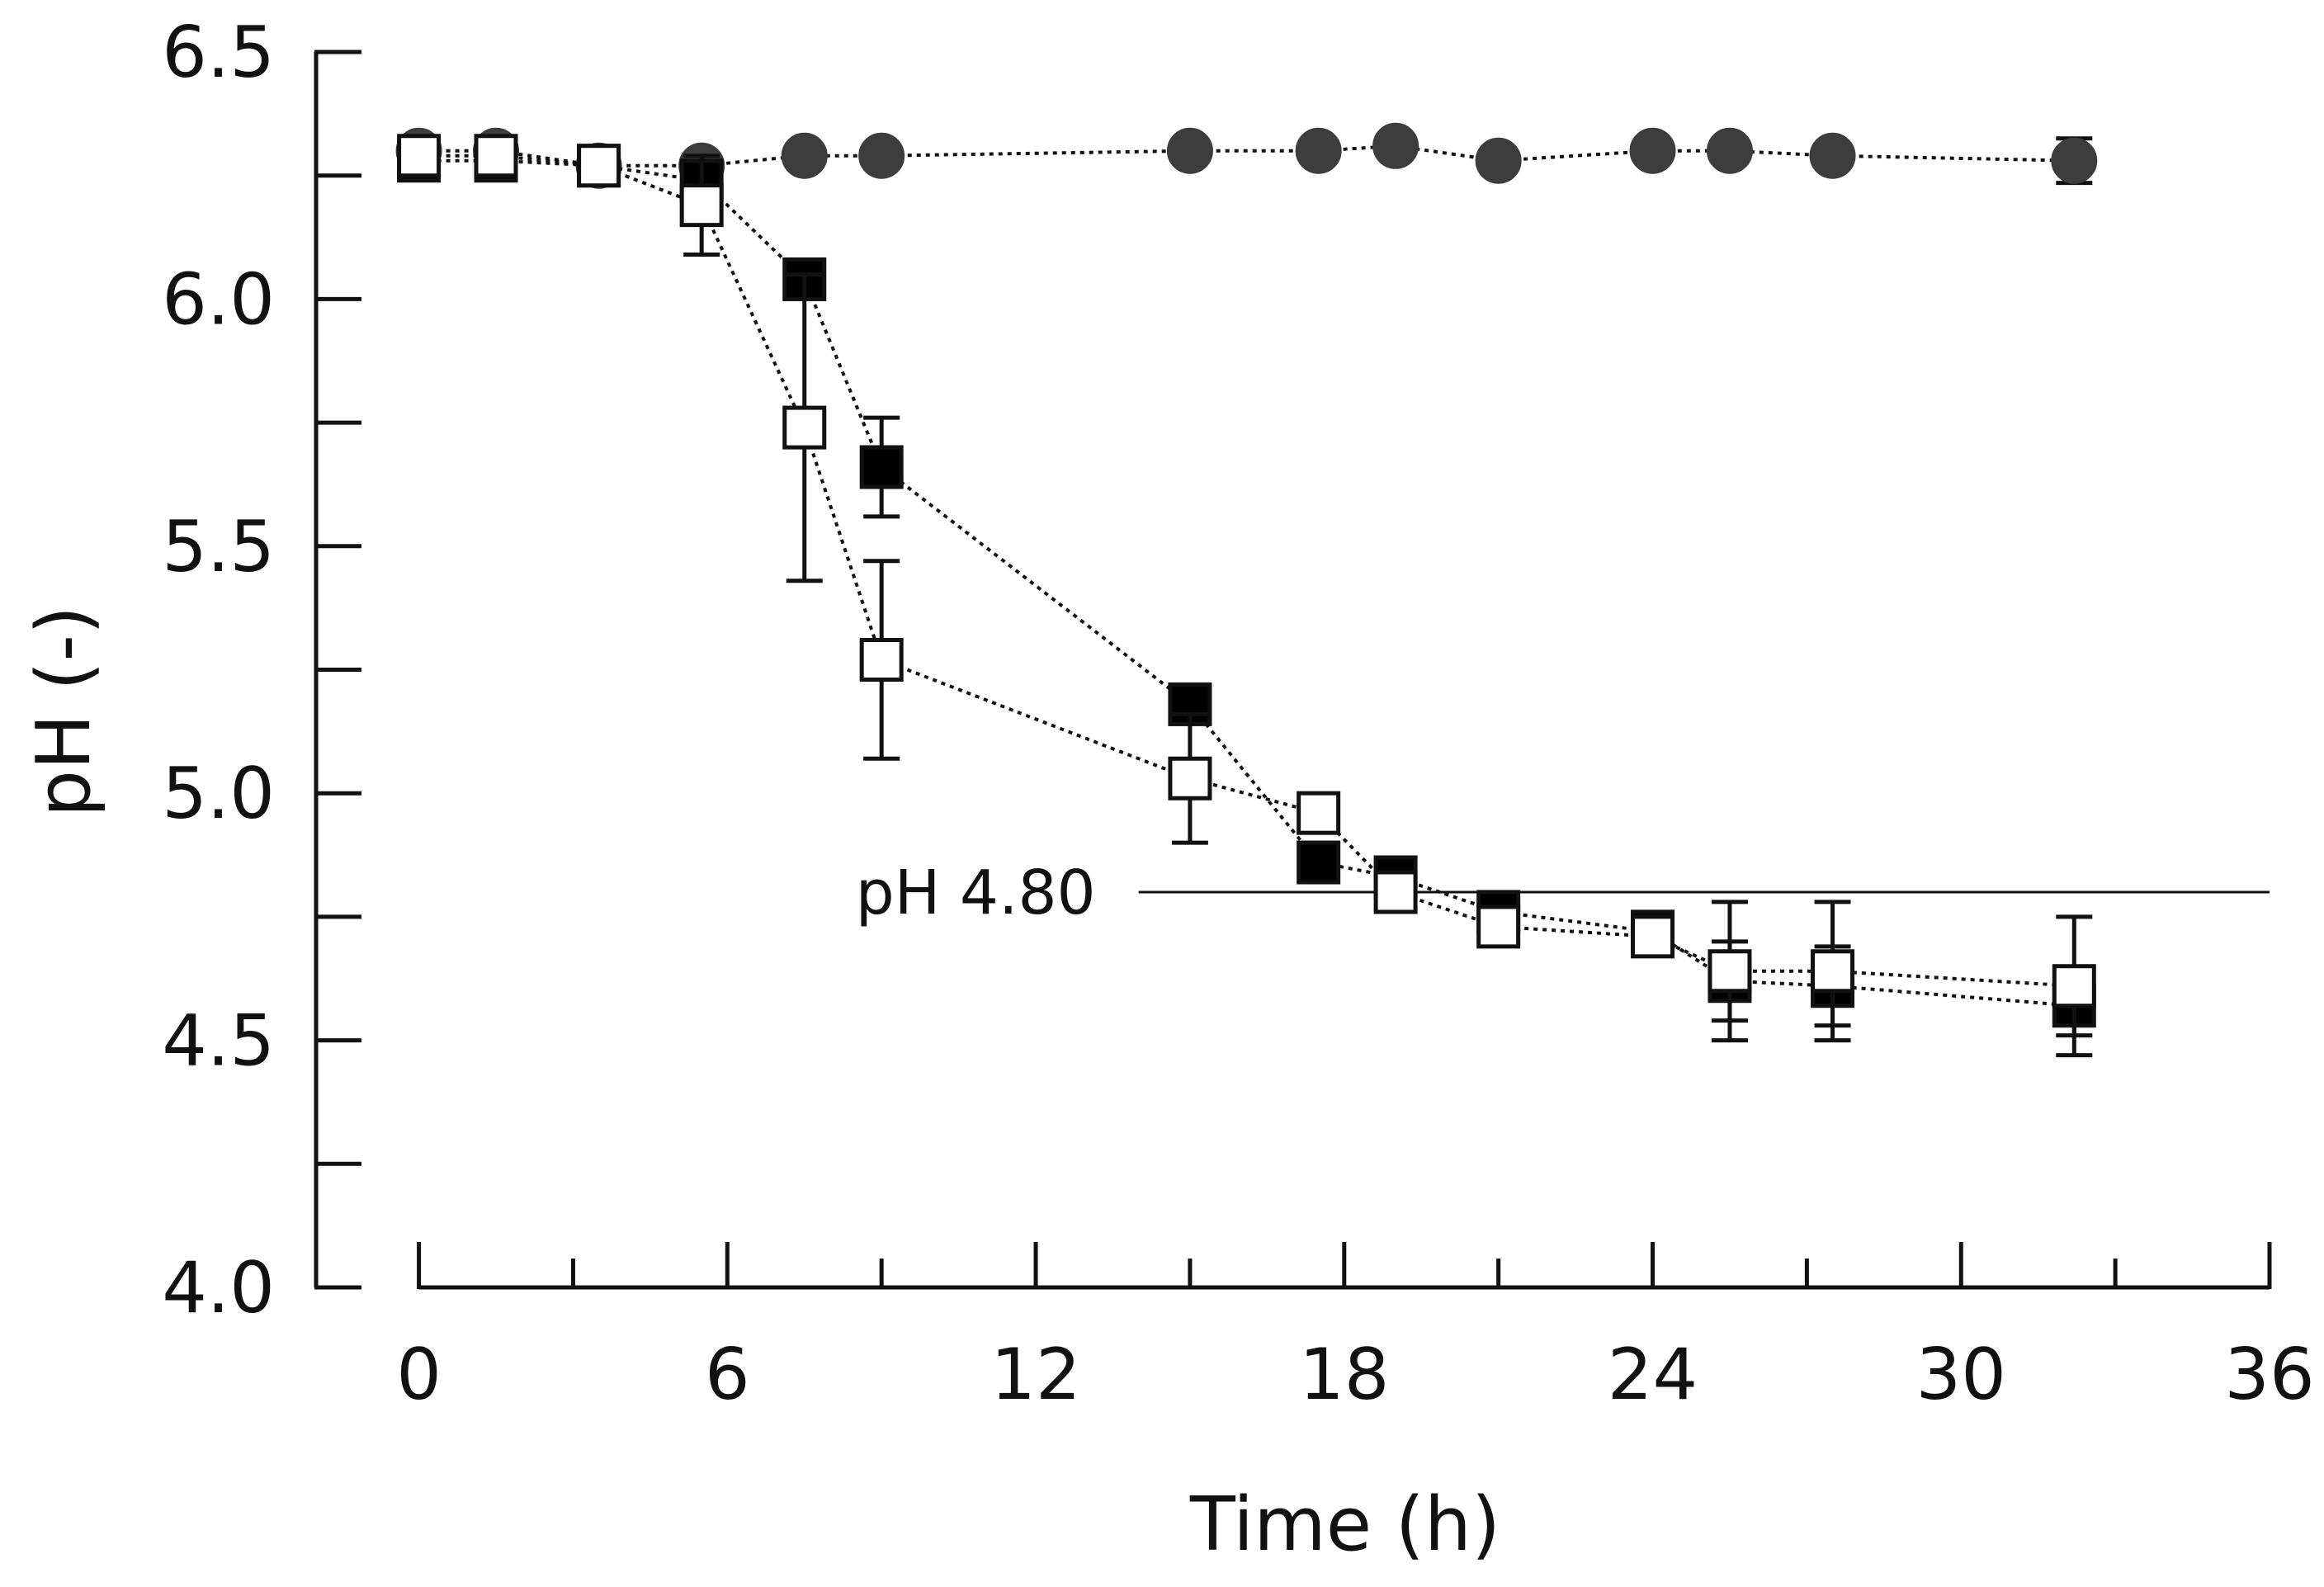 The width and height of the screenshot is (2324, 1587). What do you see at coordinates (1961, 1375) in the screenshot?
I see `x-tick-label: 30` at bounding box center [1961, 1375].